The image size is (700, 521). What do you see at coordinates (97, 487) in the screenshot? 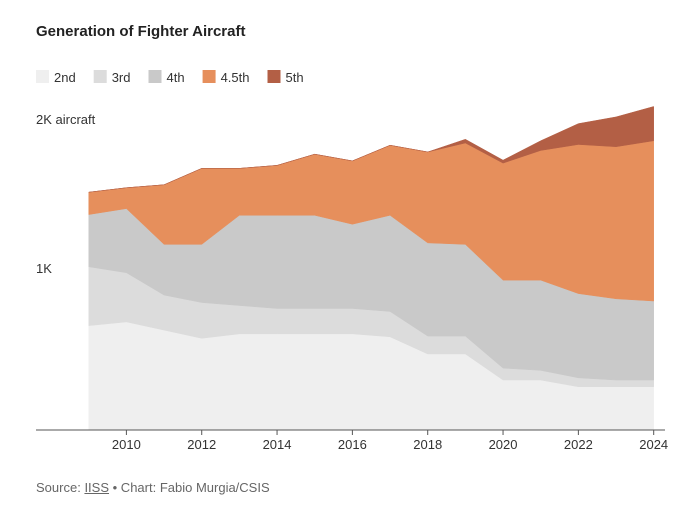
I see `source-link: IISS` at bounding box center [97, 487].